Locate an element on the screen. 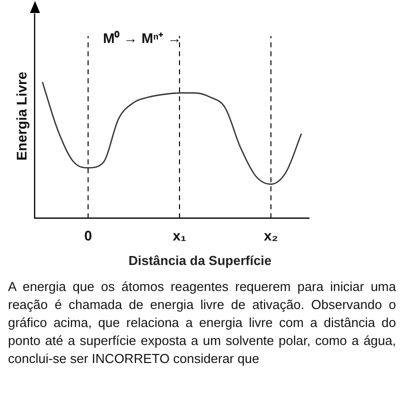  y-axis-title: Energia Livre is located at coordinates (21, 116).